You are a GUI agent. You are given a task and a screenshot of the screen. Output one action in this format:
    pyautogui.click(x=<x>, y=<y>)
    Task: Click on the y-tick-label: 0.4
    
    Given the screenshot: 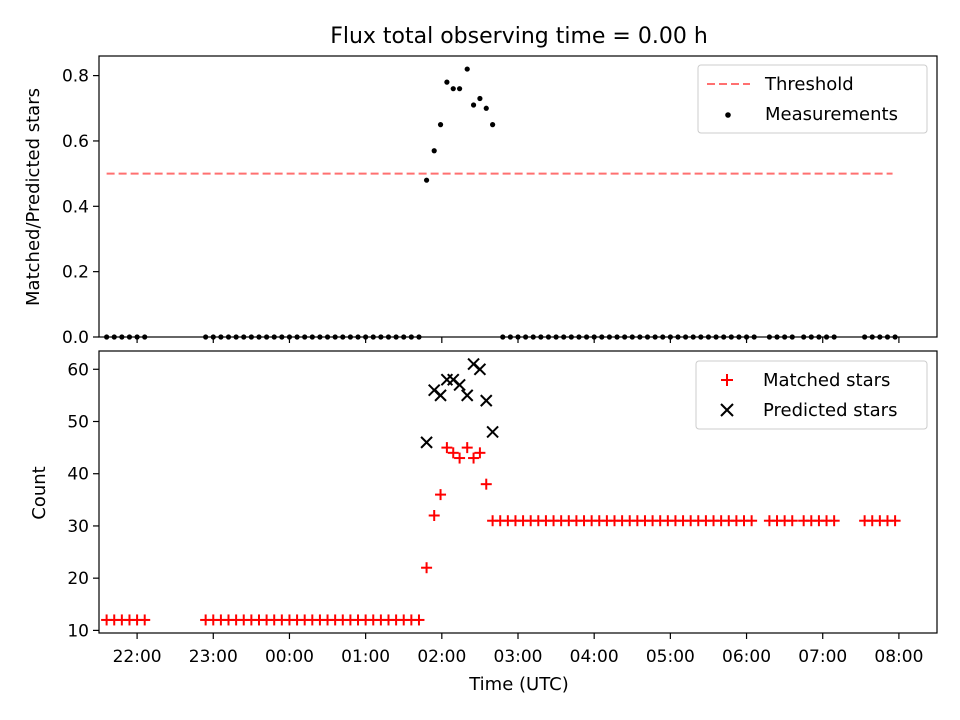 What is the action you would take?
    pyautogui.click(x=75, y=207)
    